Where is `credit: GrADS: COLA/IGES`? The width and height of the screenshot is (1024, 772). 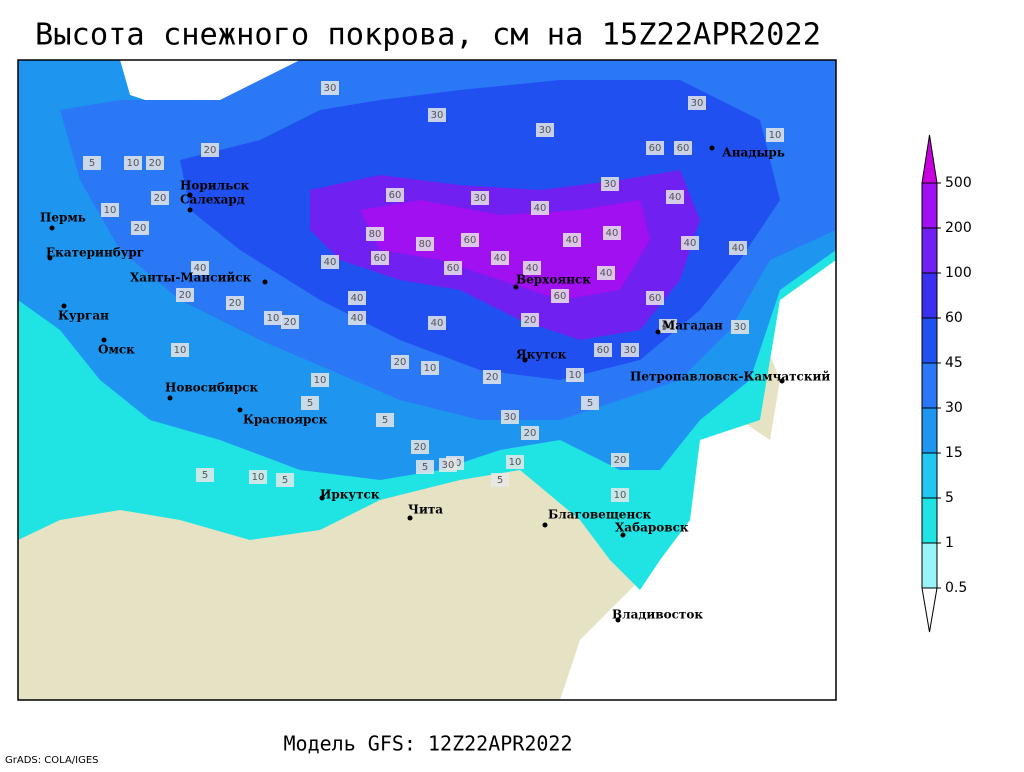 credit: GrADS: COLA/IGES is located at coordinates (52, 760).